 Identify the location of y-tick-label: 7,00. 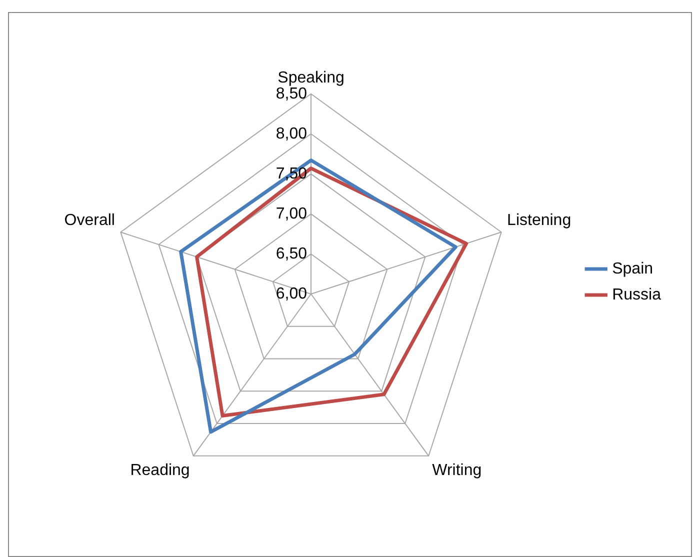
(292, 213).